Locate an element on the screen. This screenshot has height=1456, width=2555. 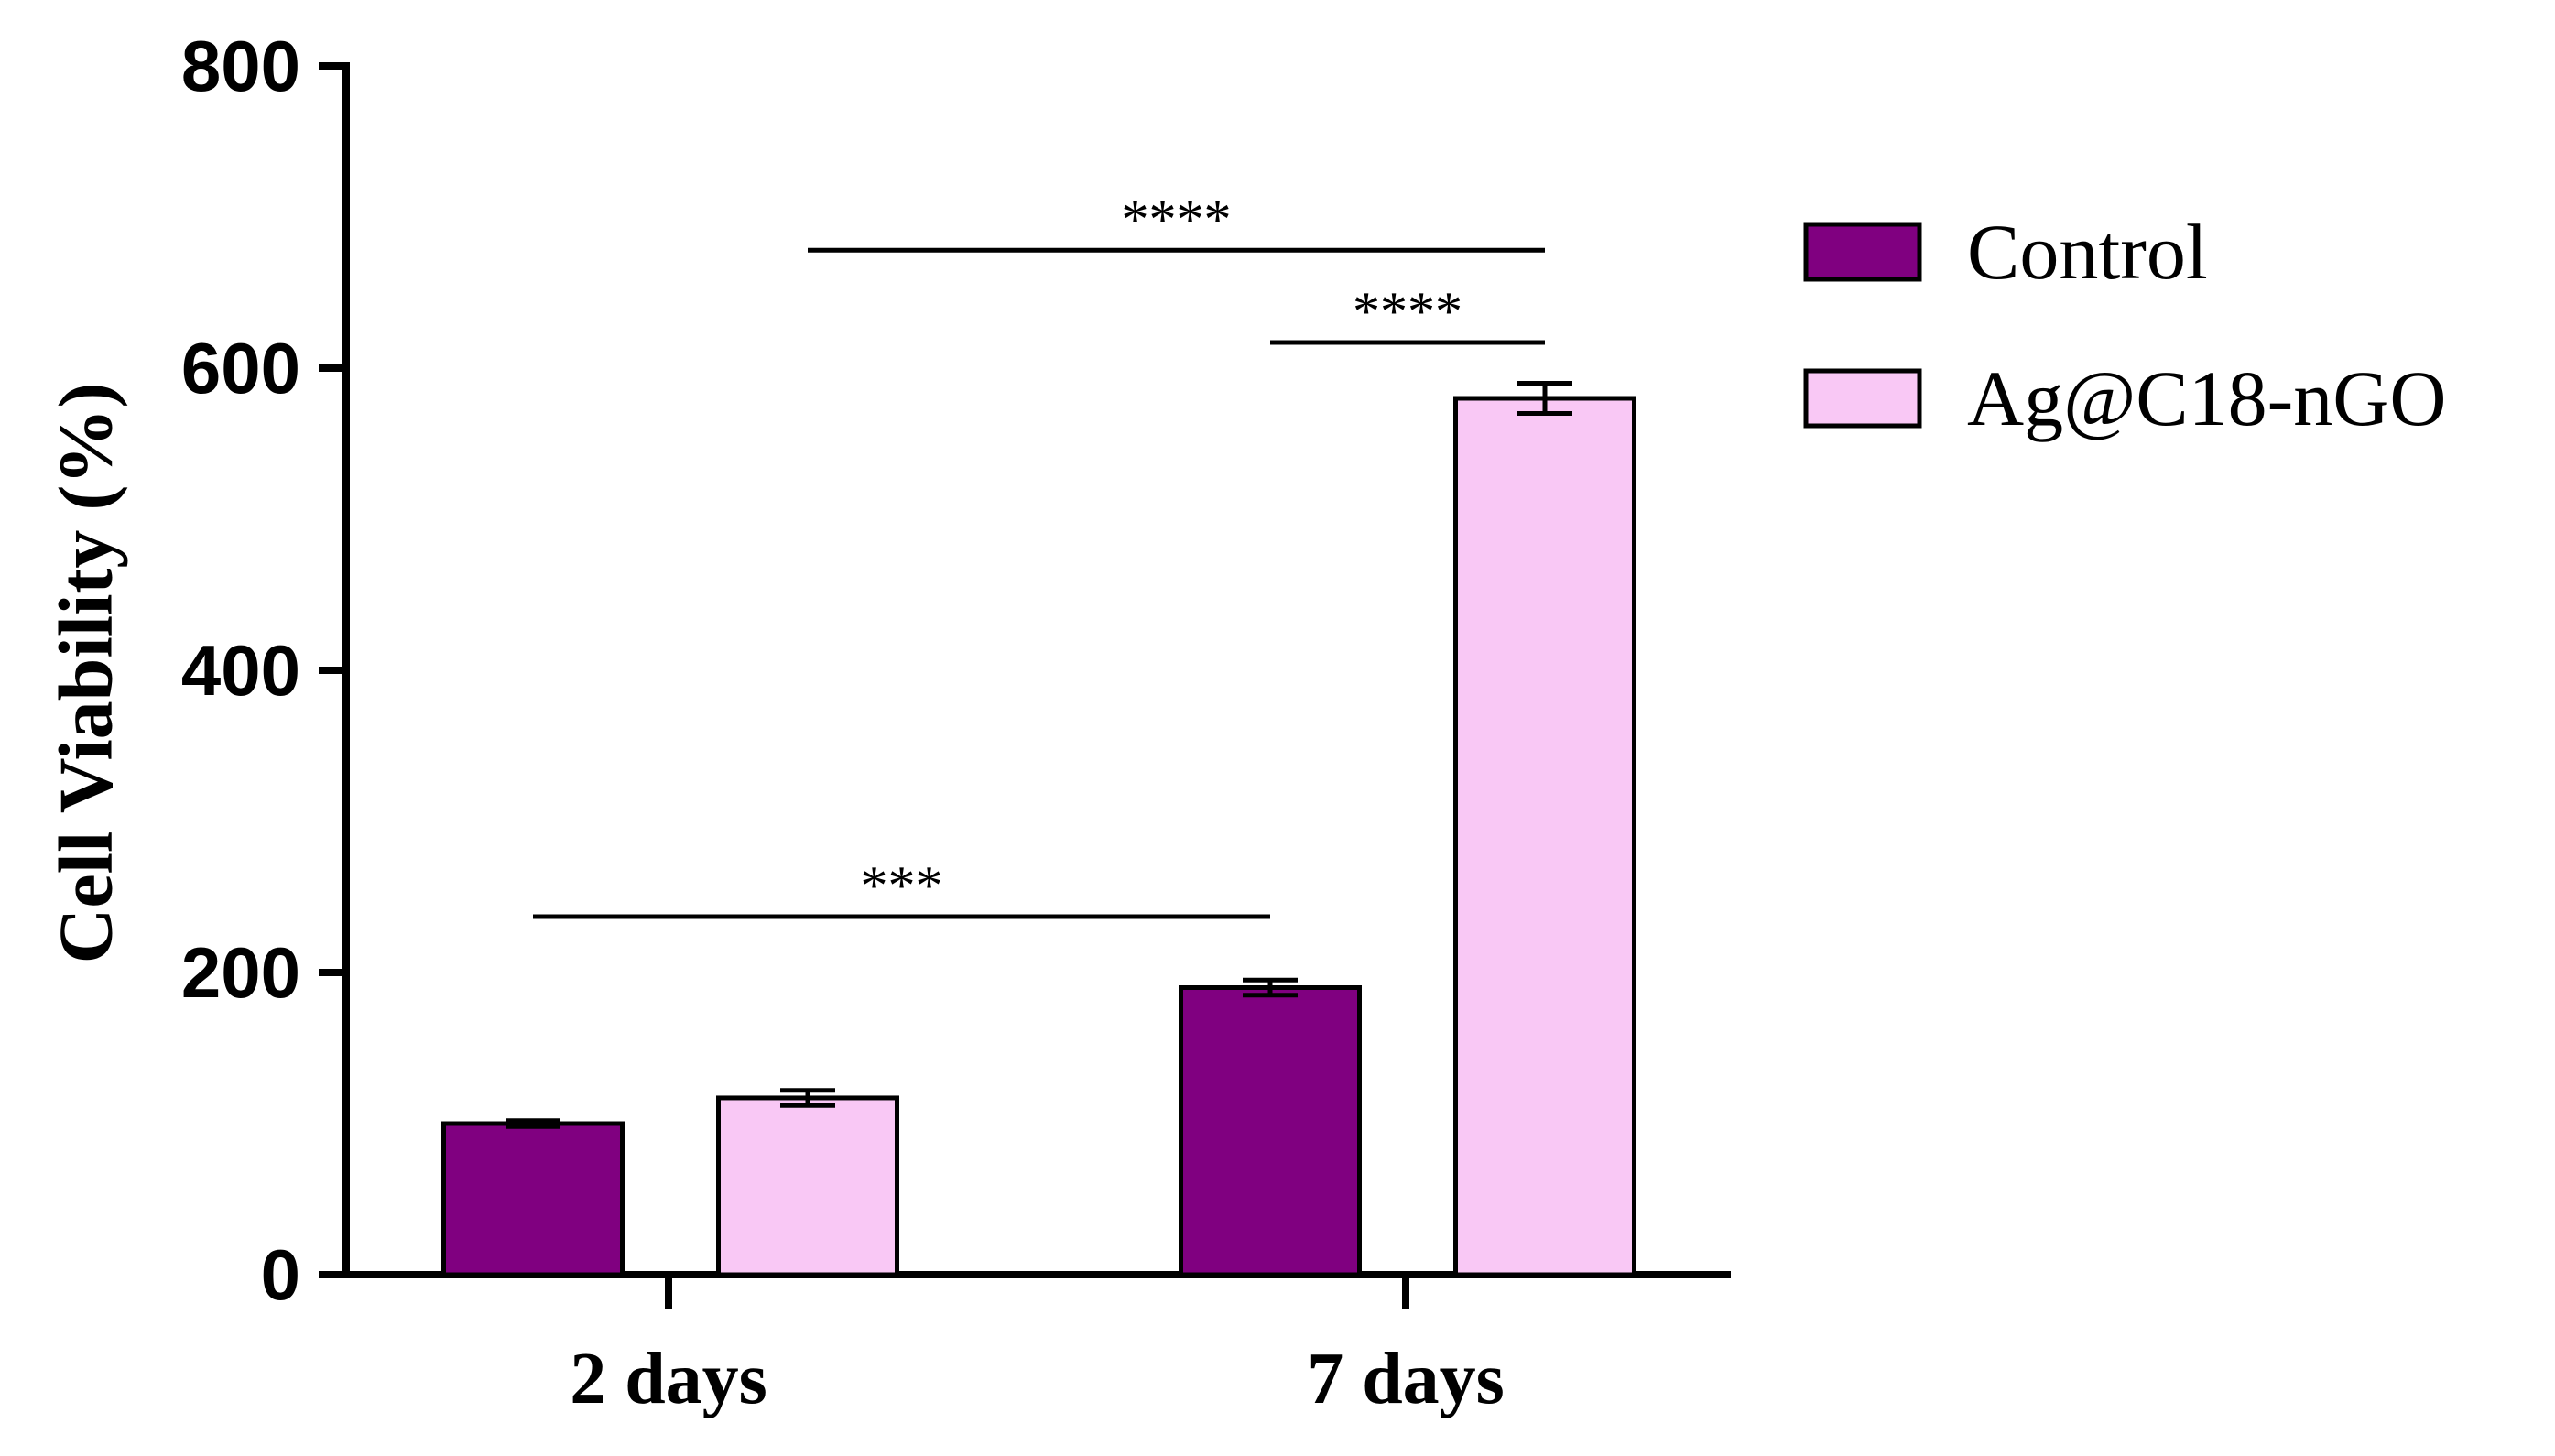
y-axis-title-group: Cell Viability (%) is located at coordinates (85, 673).